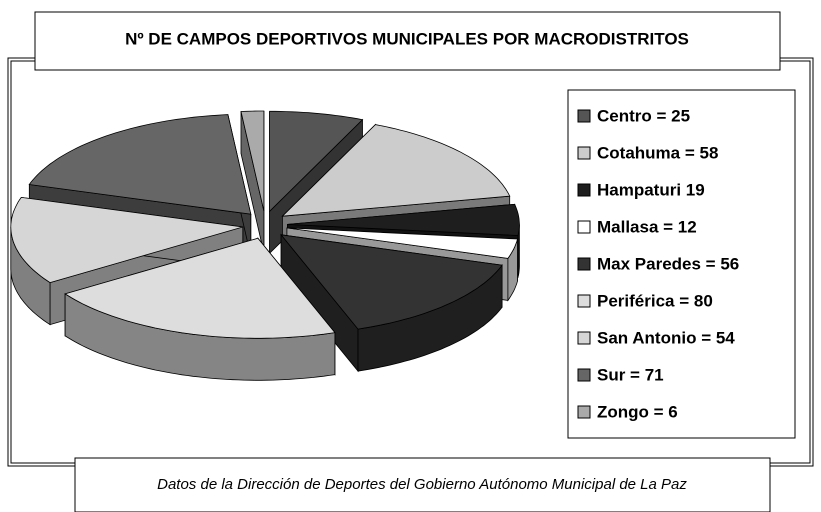  I want to click on legend-label: Cotahuma = 58, so click(657, 152).